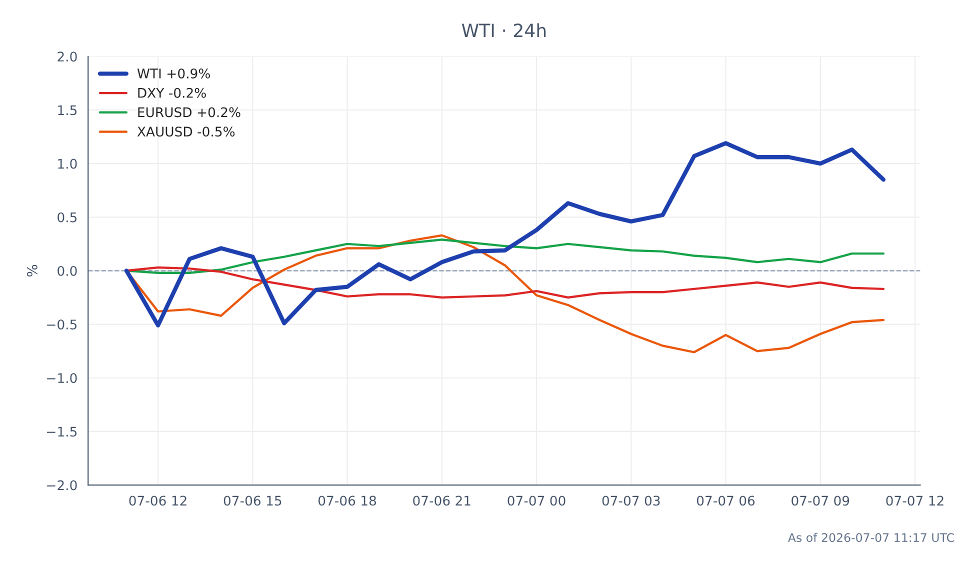 Image resolution: width=979 pixels, height=564 pixels. I want to click on x-tick-label: 07-06 12, so click(157, 501).